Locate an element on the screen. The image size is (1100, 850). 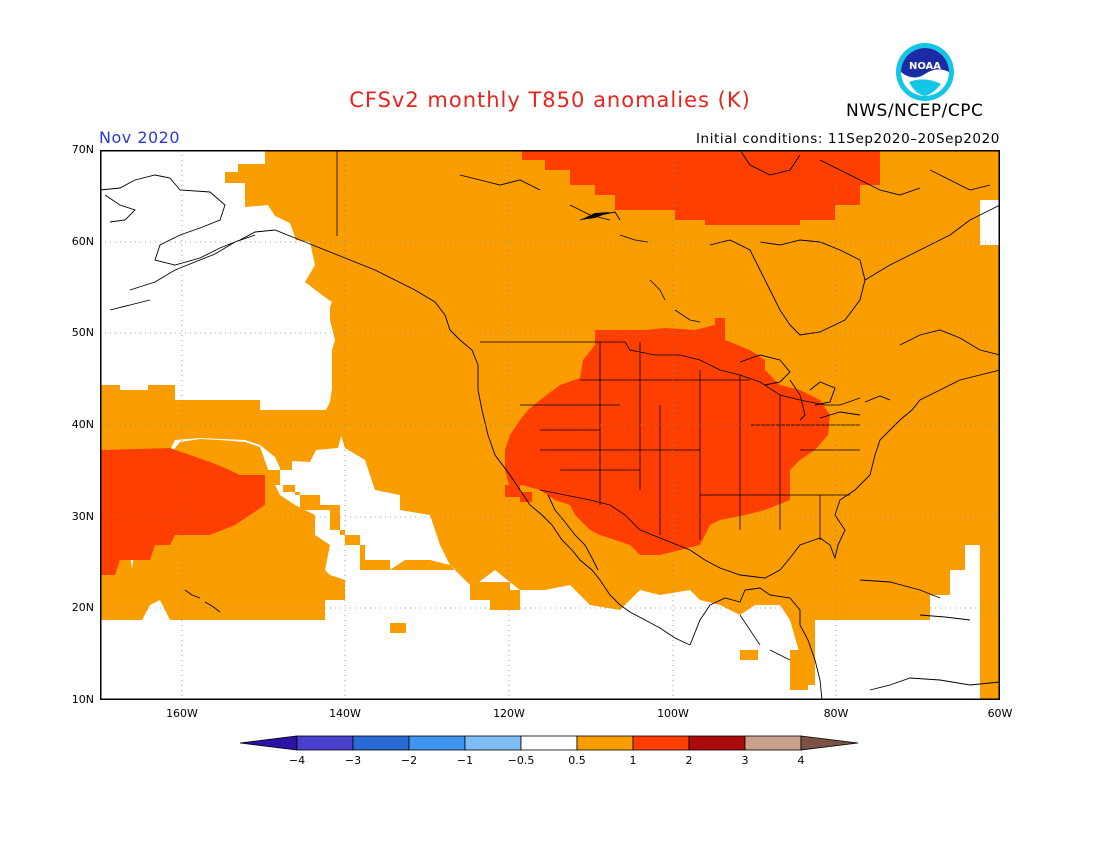
svg-text: NOAA is located at coordinates (925, 66).